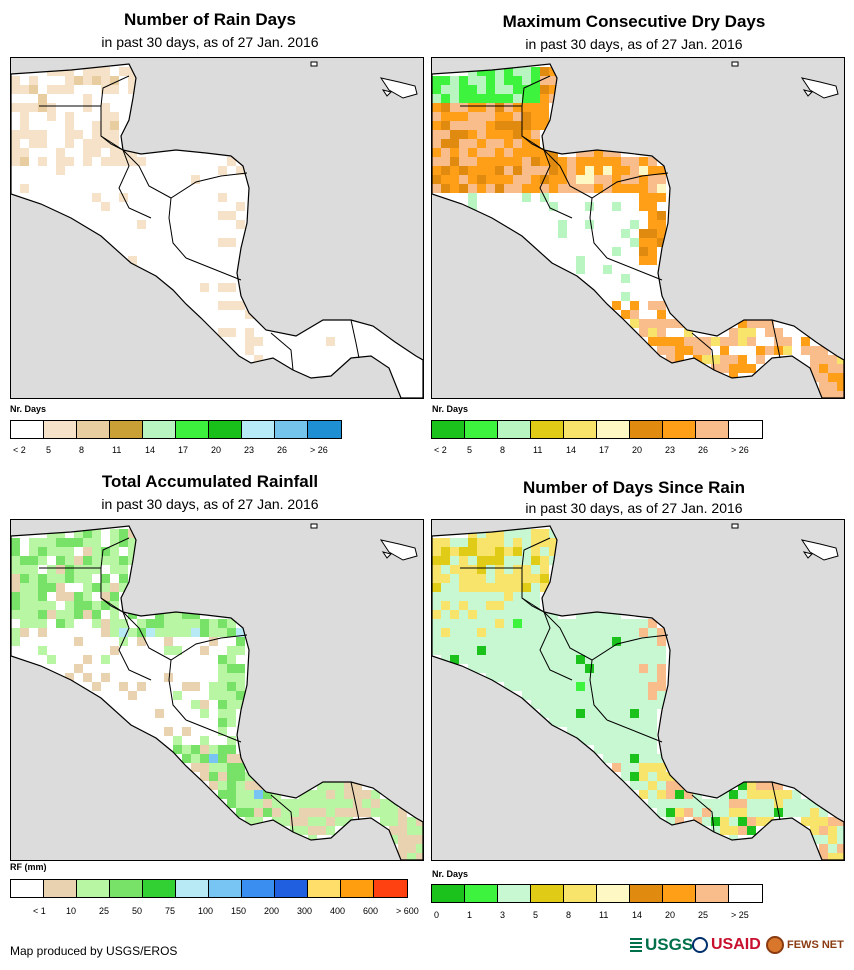 This screenshot has height=970, width=854. Describe the element at coordinates (249, 450) in the screenshot. I see `legend-label: 23` at that location.